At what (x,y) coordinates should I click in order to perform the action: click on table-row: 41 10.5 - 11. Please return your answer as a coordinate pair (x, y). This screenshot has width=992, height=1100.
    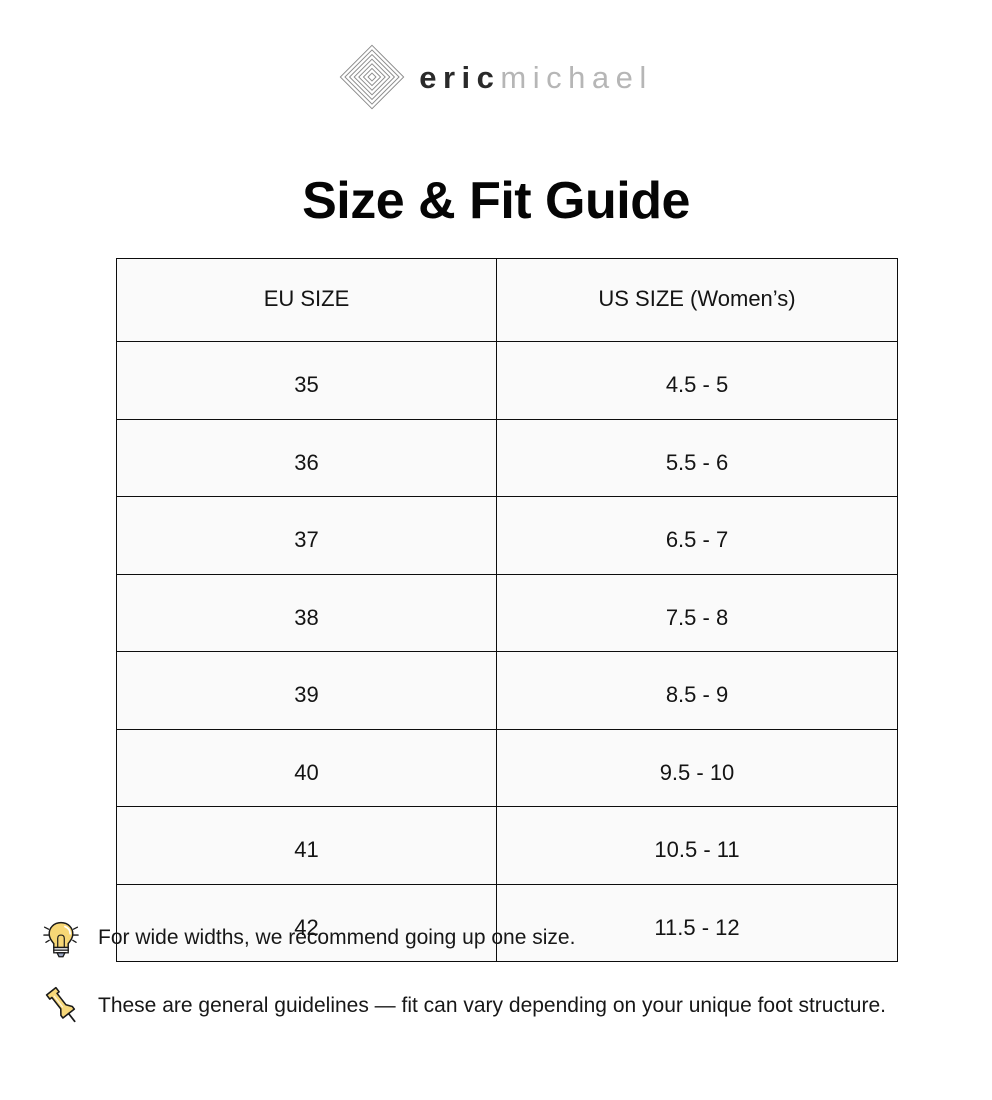
    Looking at the image, I should click on (507, 845).